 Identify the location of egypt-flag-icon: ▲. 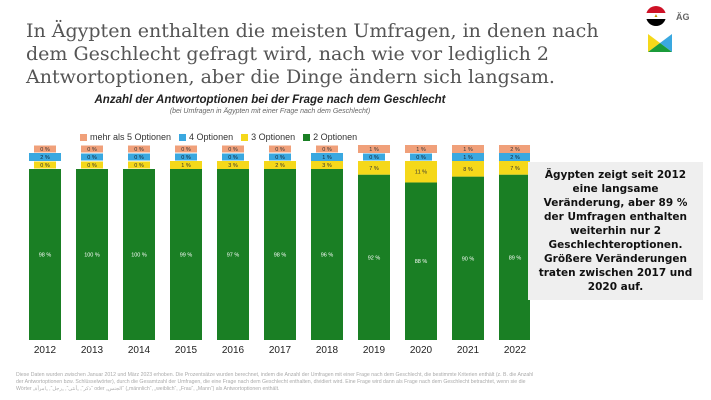
(656, 16).